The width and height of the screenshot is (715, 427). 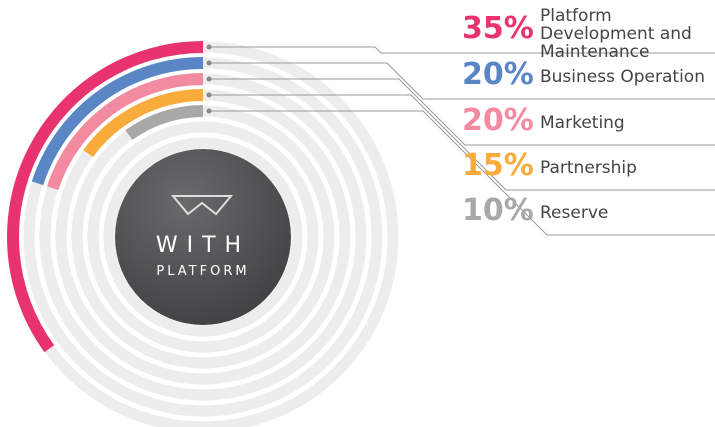 I want to click on category-label: Marketing, so click(x=582, y=123).